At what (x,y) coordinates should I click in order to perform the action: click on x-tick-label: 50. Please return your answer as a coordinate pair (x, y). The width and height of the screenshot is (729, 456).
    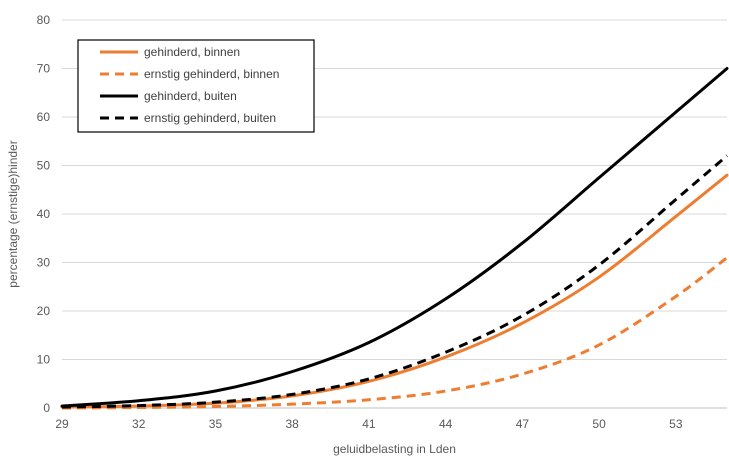
    Looking at the image, I should click on (599, 424).